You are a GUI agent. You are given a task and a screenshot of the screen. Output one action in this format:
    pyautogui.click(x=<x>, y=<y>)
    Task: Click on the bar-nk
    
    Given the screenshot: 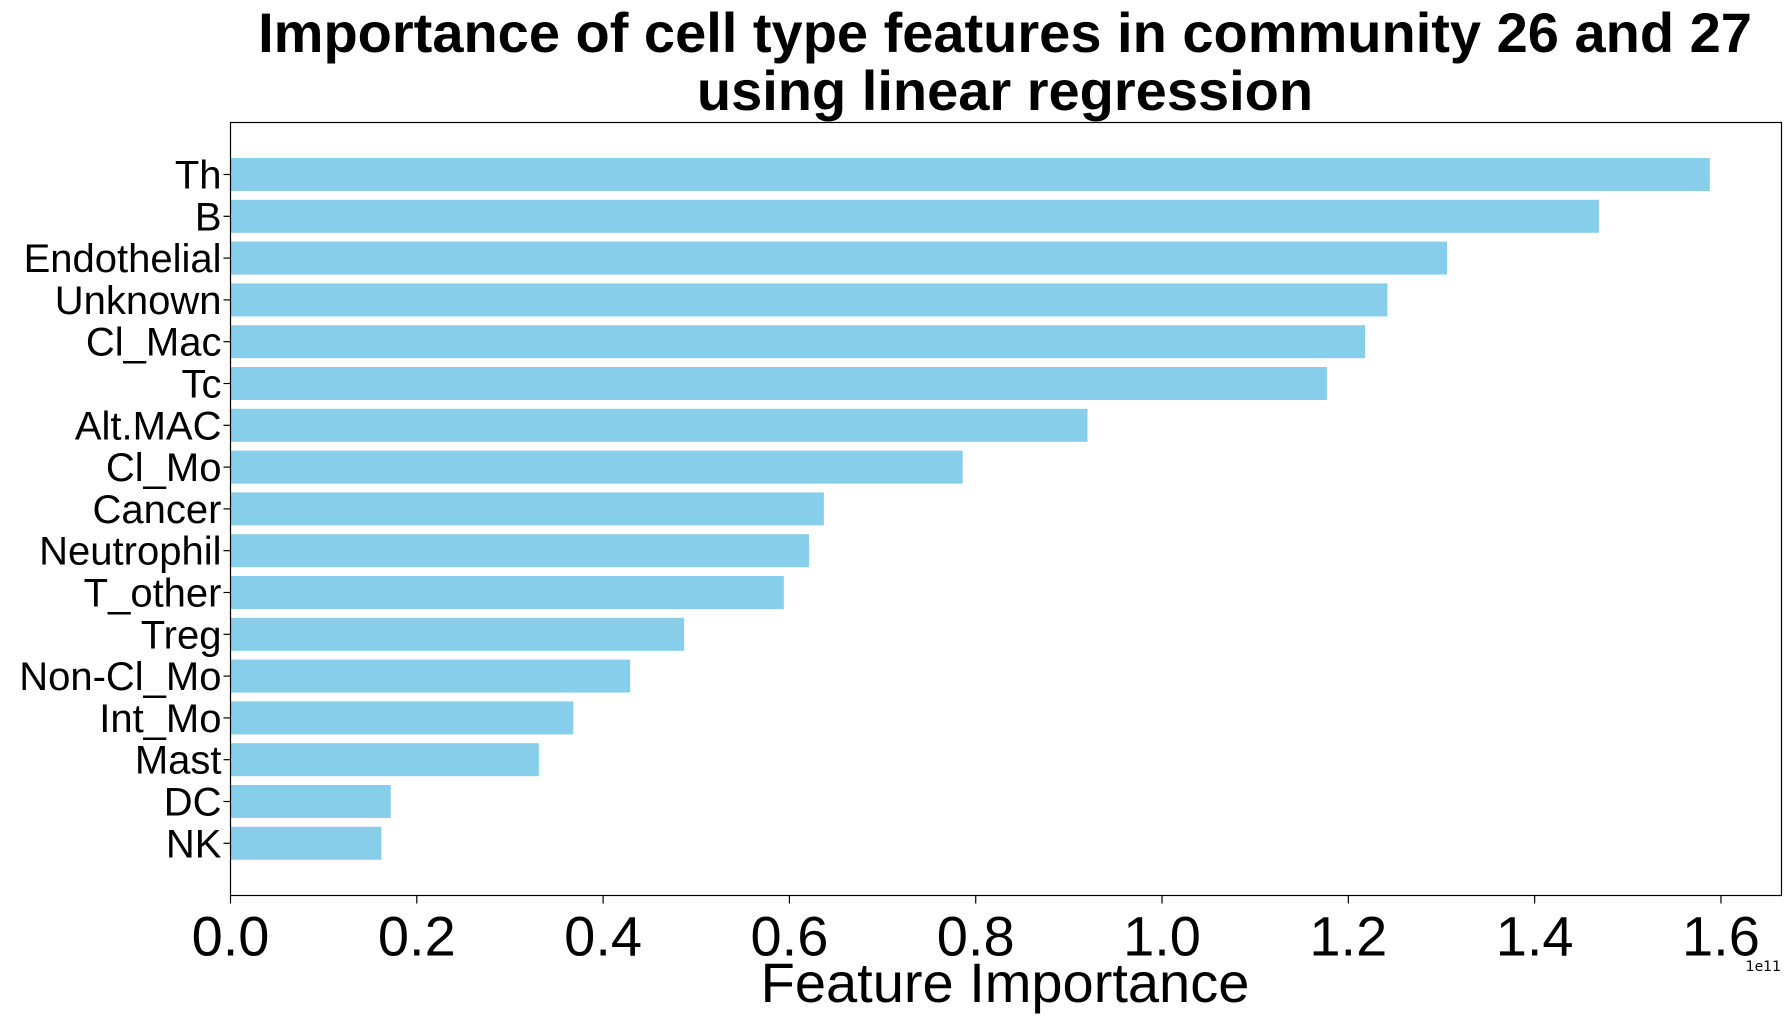 What is the action you would take?
    pyautogui.click(x=306, y=843)
    